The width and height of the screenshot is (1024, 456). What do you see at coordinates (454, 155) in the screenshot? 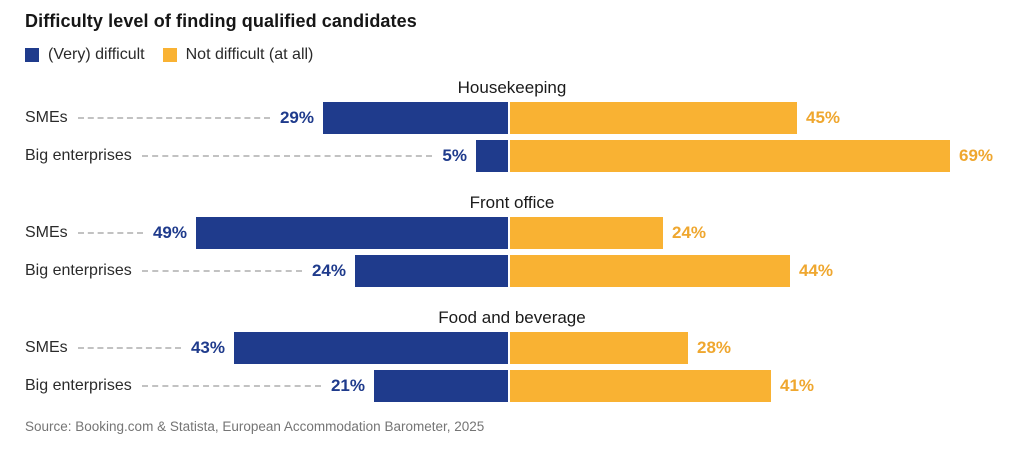
I see `value-label-difficult: 5%` at bounding box center [454, 155].